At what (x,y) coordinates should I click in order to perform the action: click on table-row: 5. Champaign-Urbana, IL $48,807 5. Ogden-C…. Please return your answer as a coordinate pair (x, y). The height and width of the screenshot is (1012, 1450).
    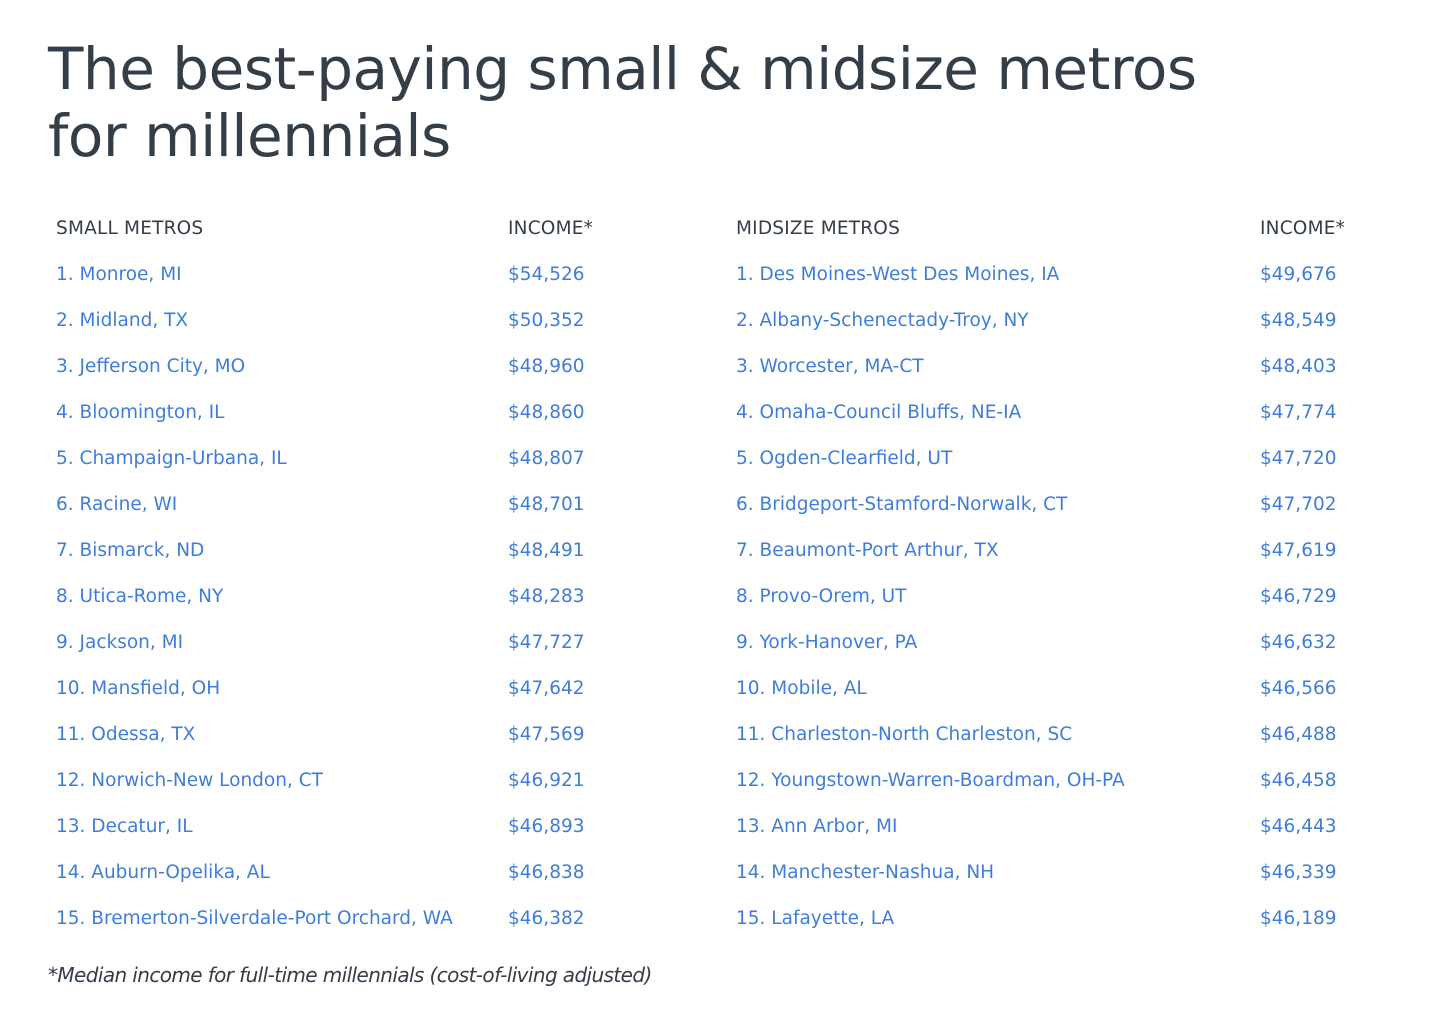
    Looking at the image, I should click on (726, 459).